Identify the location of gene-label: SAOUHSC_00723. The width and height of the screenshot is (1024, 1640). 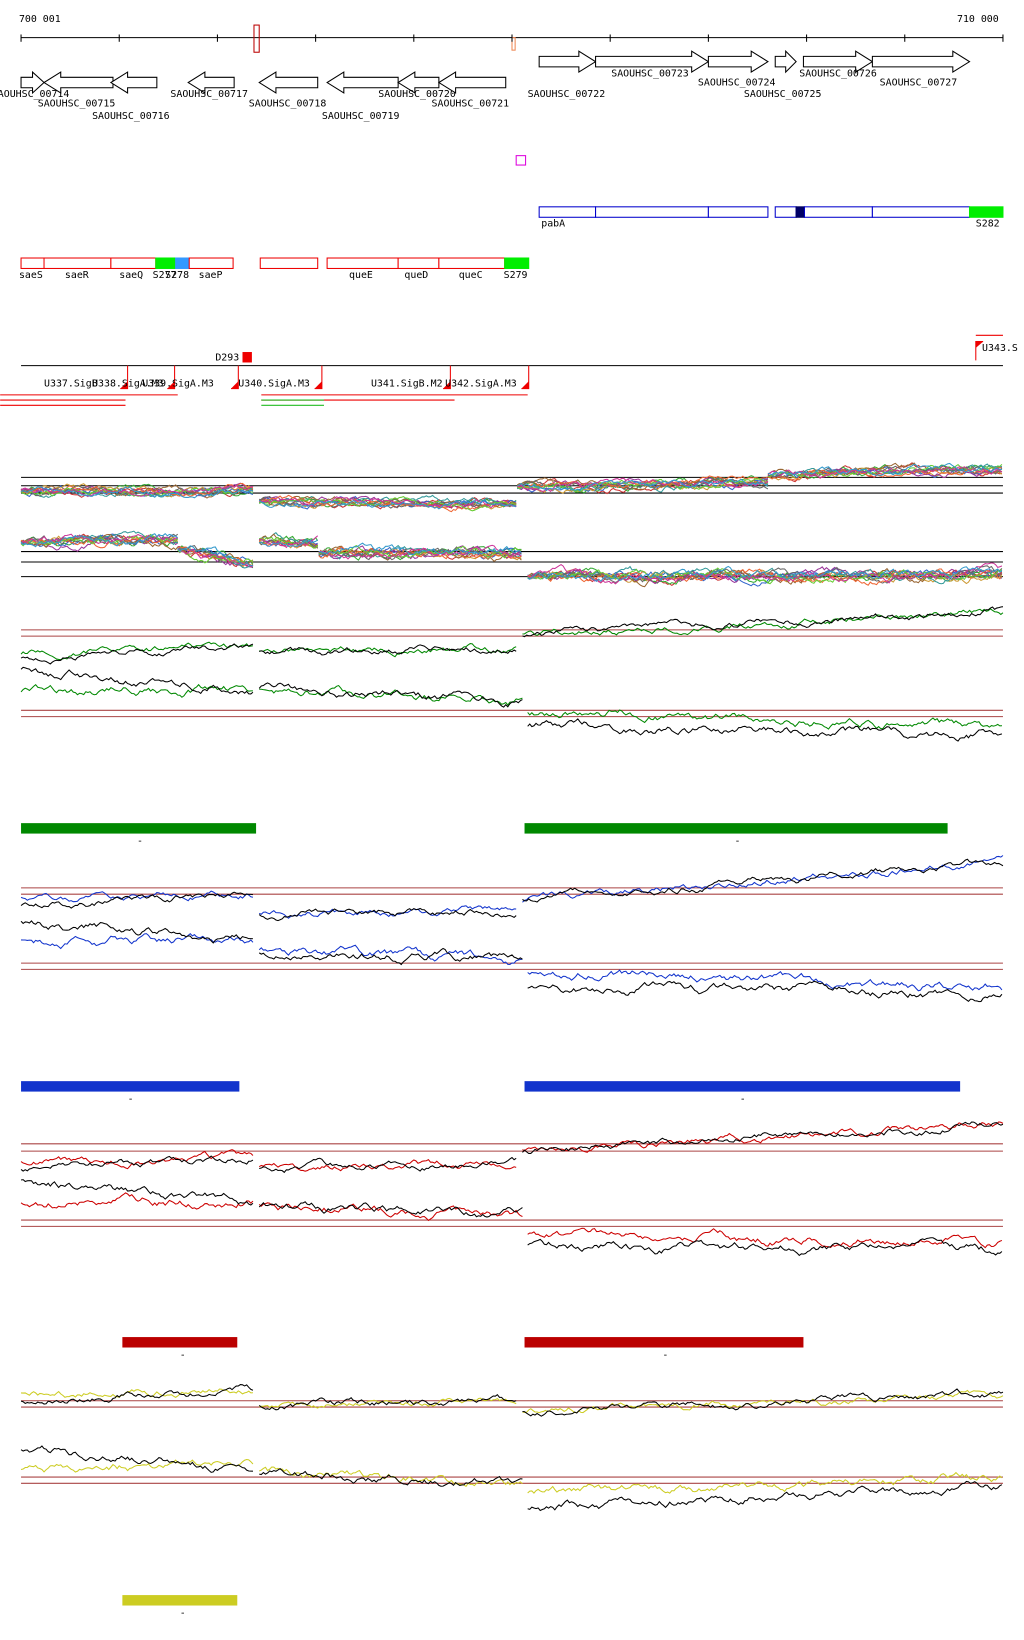
(650, 73).